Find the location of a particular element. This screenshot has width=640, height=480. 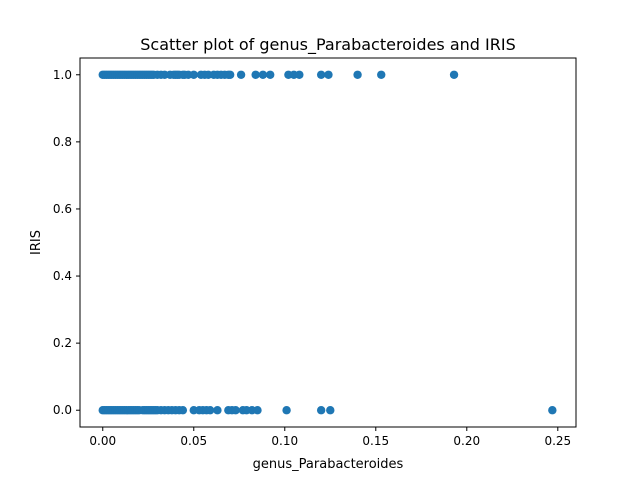

x-tick-label: 0.00 is located at coordinates (102, 441).